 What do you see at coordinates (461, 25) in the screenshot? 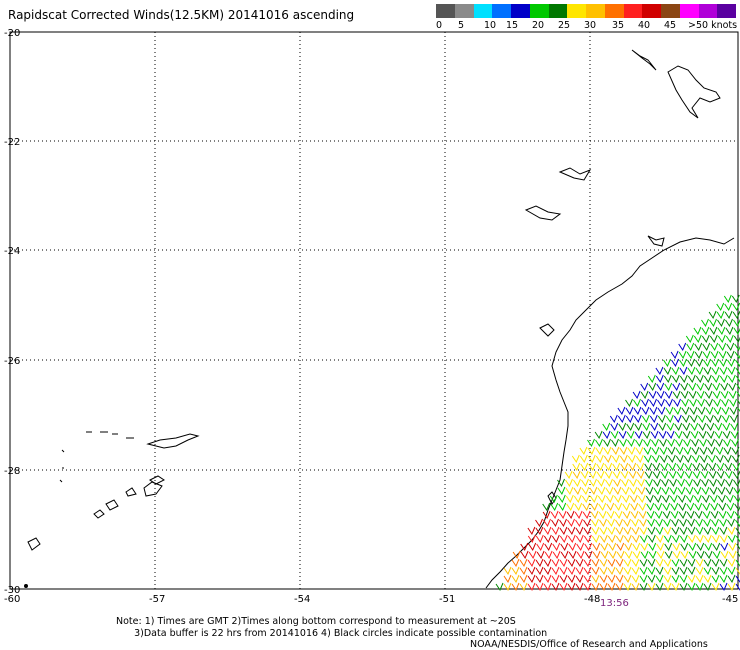
I see `legend-label: 5` at bounding box center [461, 25].